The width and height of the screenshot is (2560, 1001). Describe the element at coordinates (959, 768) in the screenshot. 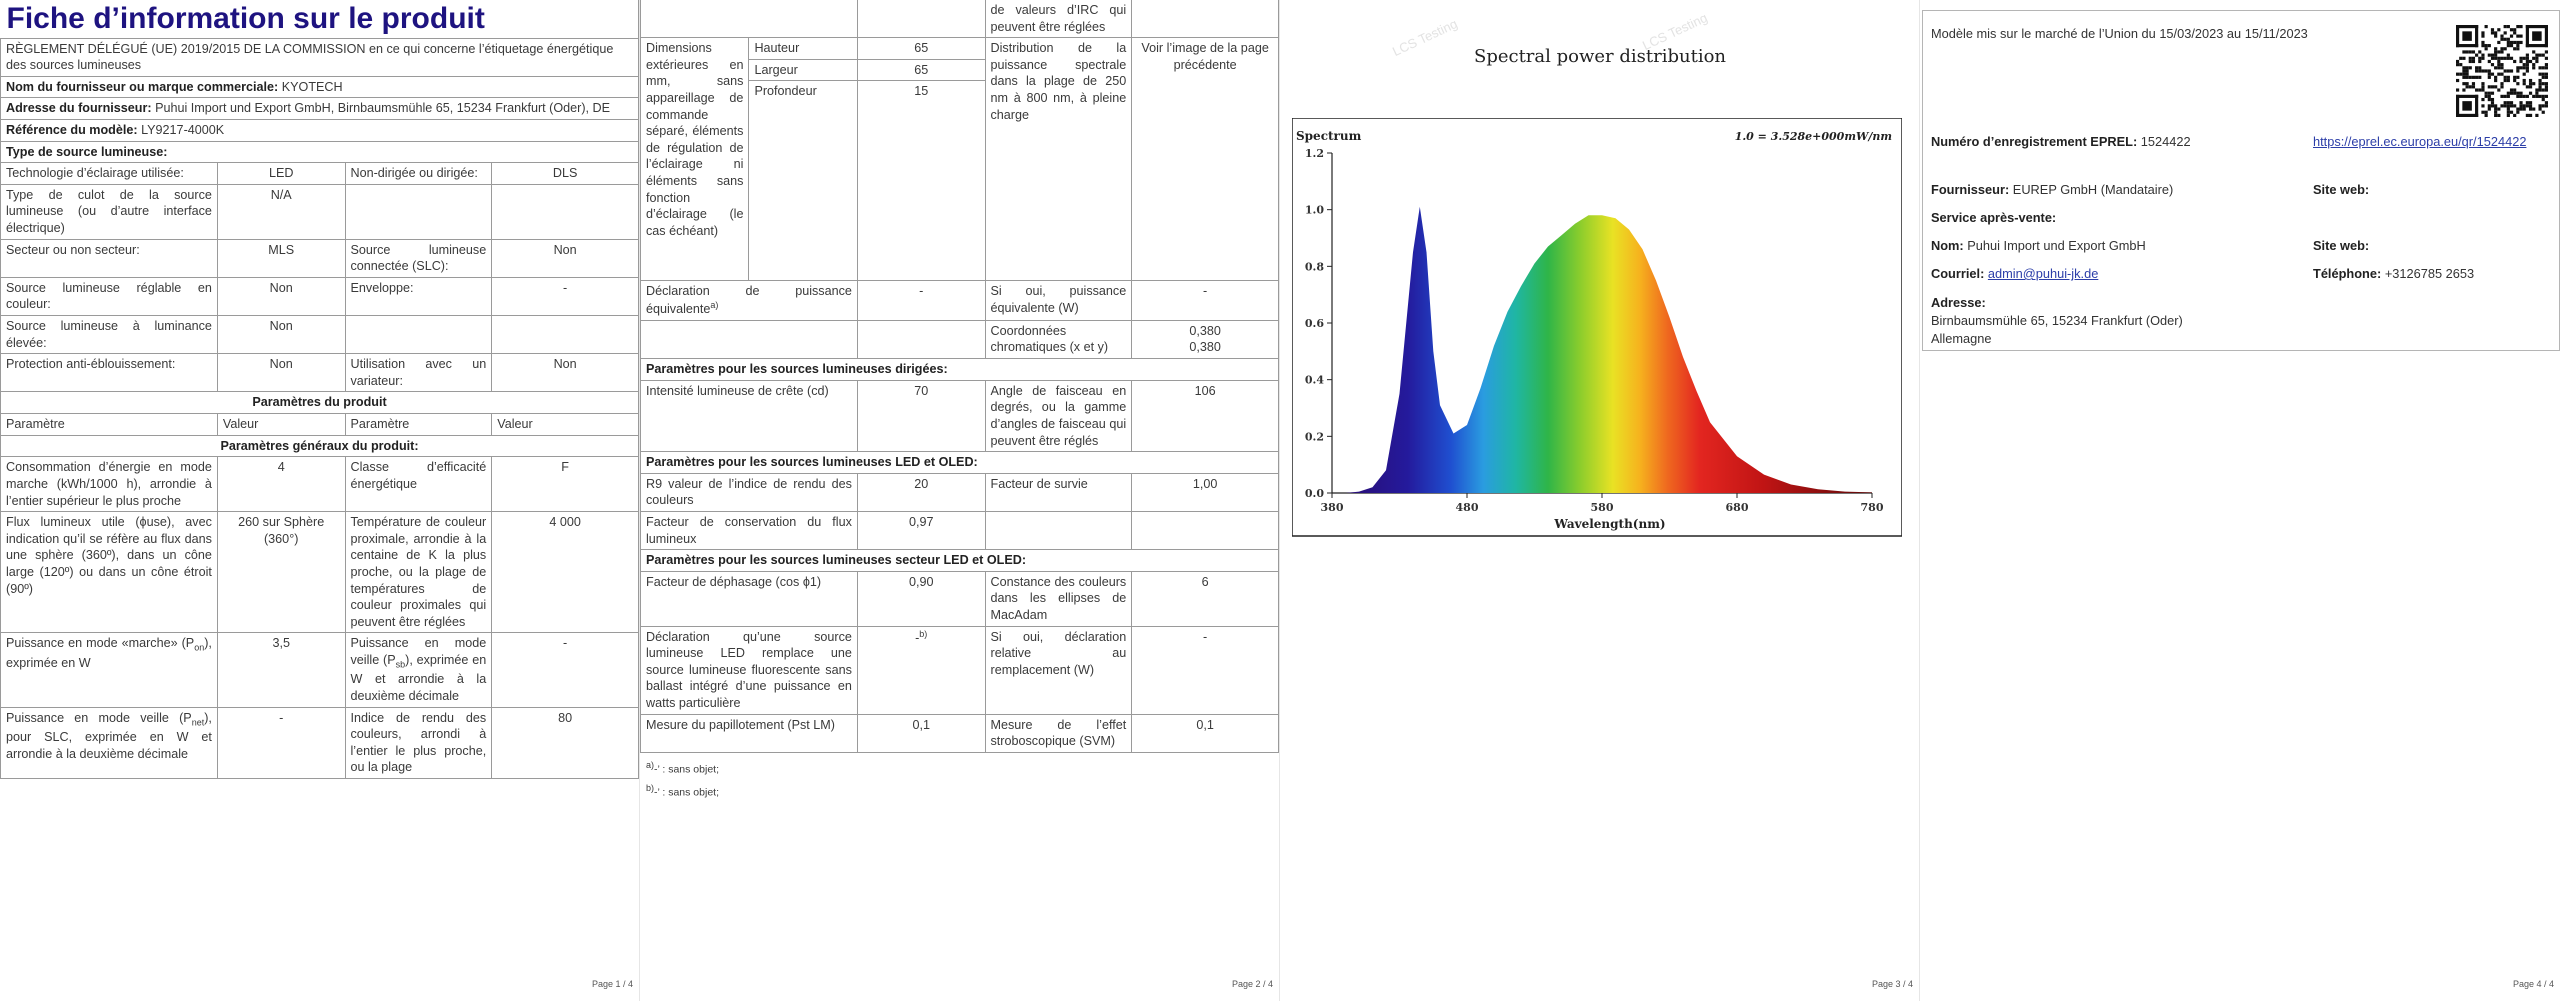

I see `footnote-a: a)-’ : sans objet;` at that location.